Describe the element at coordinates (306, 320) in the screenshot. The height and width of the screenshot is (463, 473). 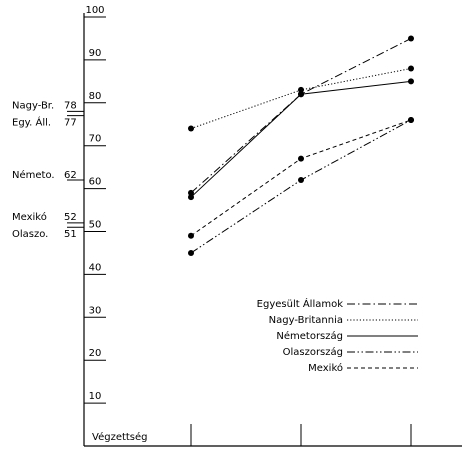
I see `legend-label: Nagy-Britannia` at that location.